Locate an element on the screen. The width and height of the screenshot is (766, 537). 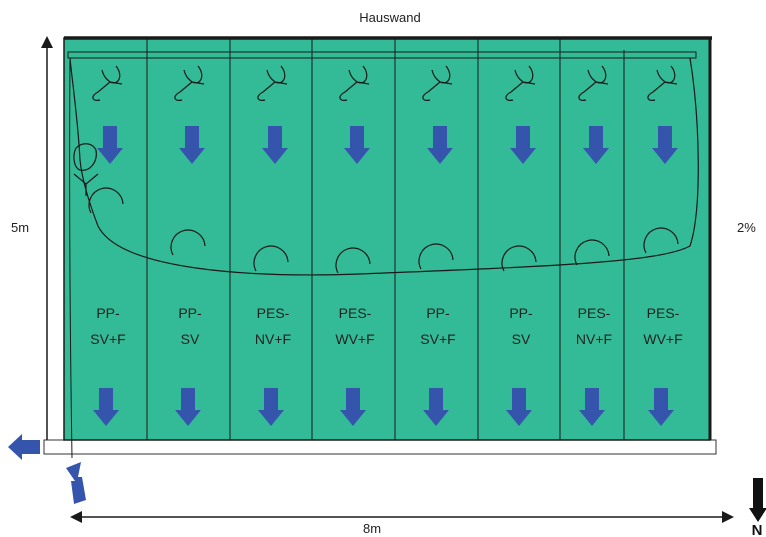
base-plate is located at coordinates (380, 447).